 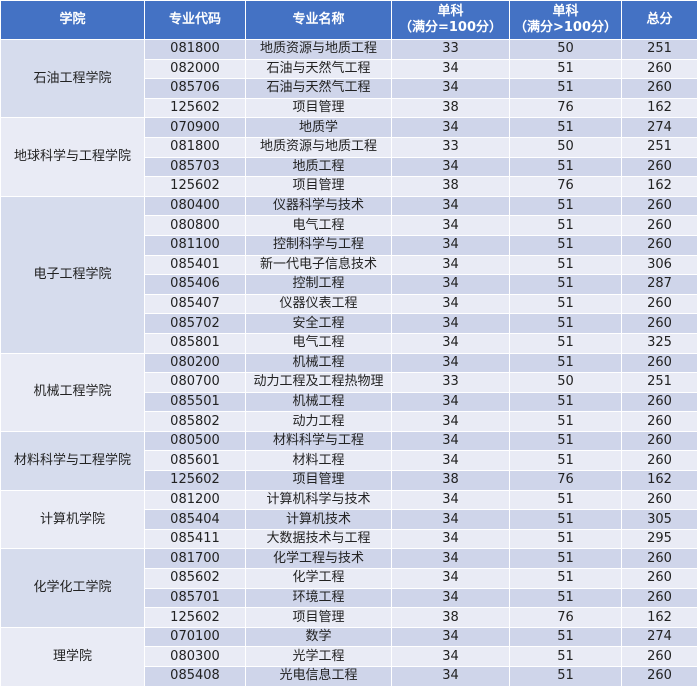 I want to click on table-row: 材料科学与工程学院 080500 材料科学与工程 34 51 260, so click(x=348, y=460).